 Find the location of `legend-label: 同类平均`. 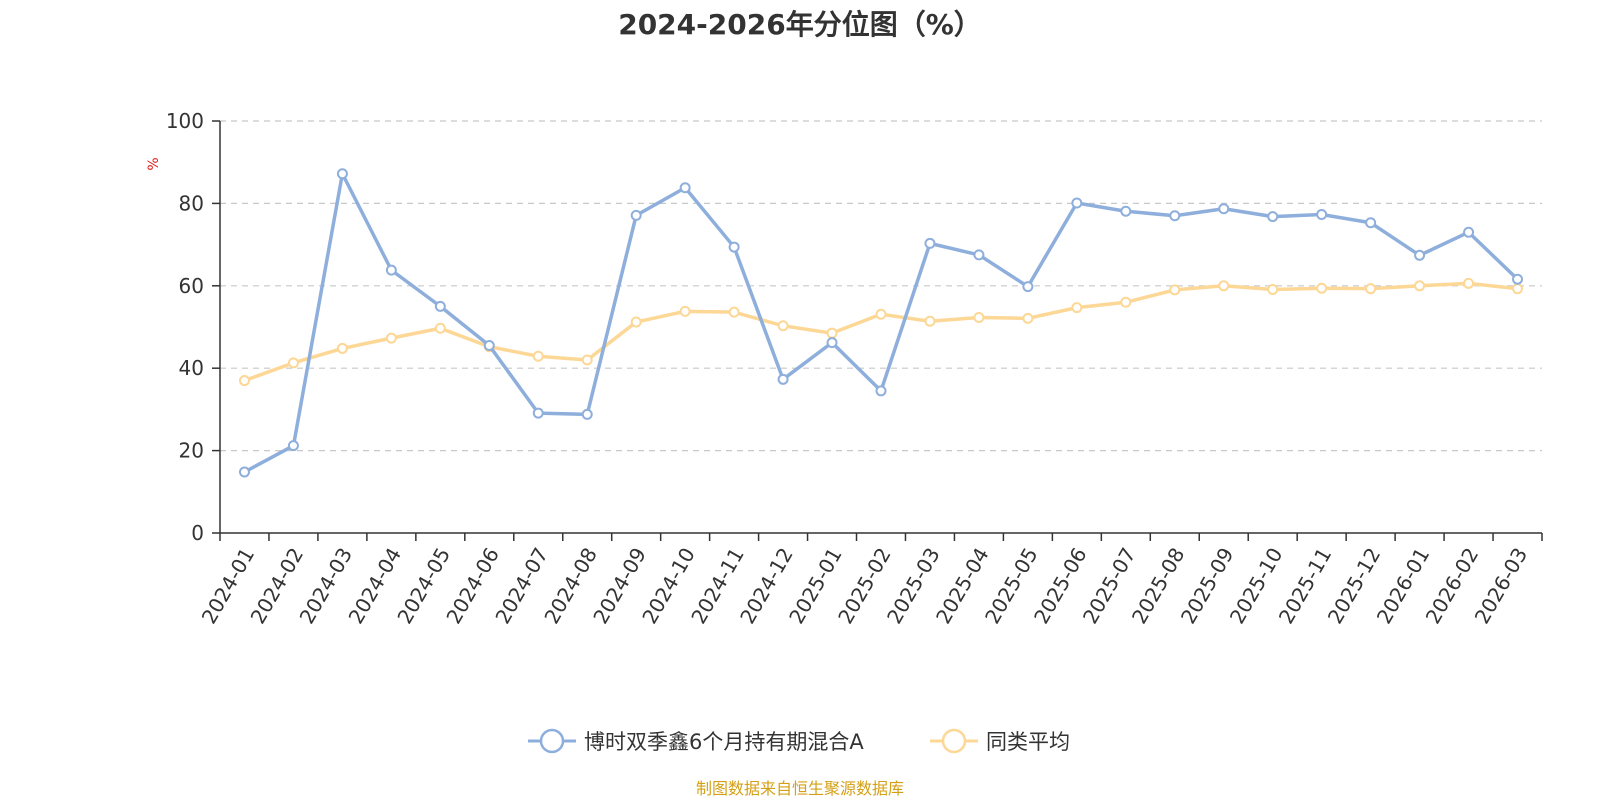

legend-label: 同类平均 is located at coordinates (1028, 742).